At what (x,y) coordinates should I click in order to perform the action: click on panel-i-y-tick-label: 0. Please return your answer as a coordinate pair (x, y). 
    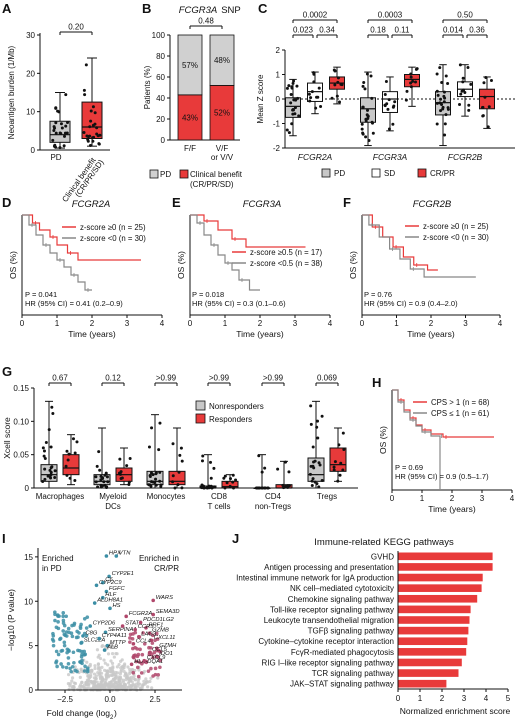
    Looking at the image, I should click on (31, 690).